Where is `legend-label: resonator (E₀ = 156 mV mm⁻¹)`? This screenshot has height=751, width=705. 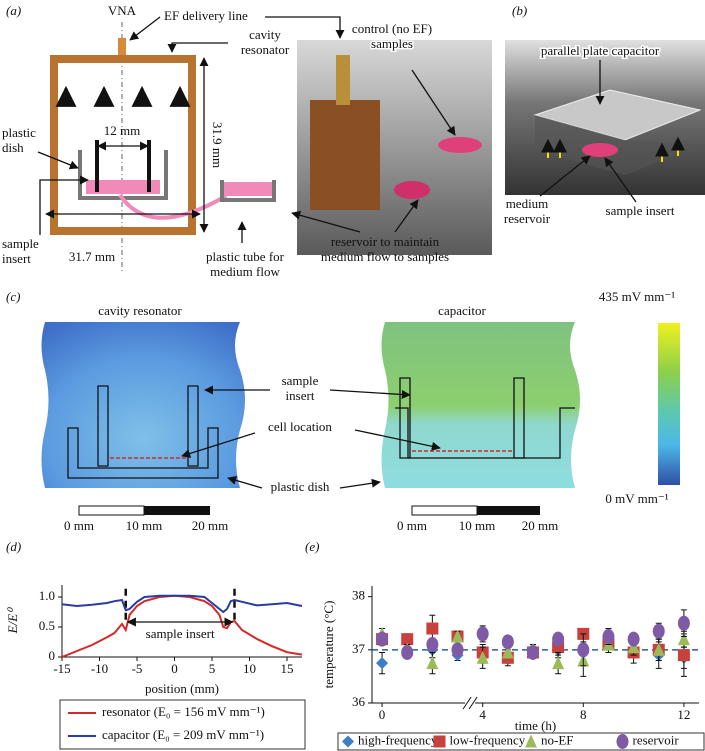
legend-label: resonator (E₀ = 156 mV mm⁻¹) is located at coordinates (183, 711).